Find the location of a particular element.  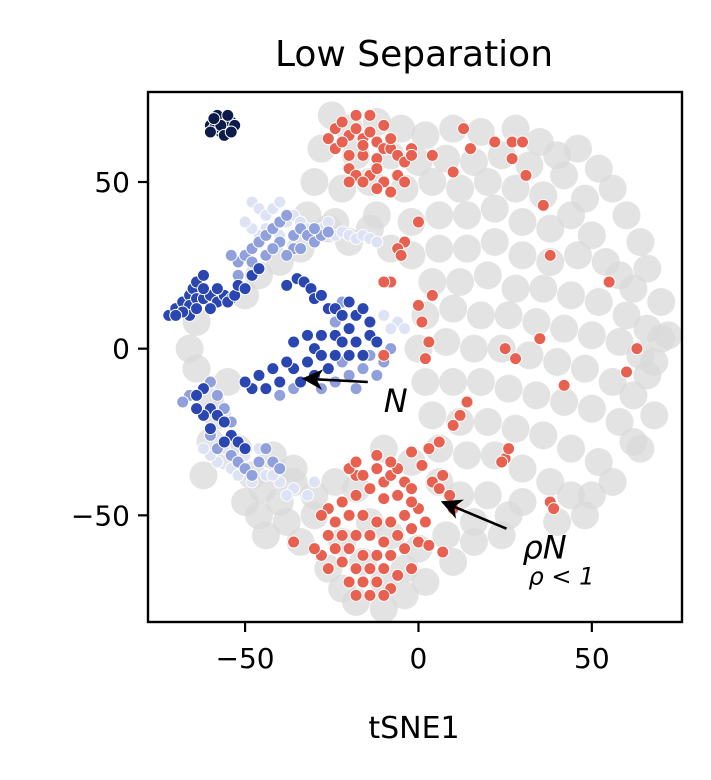

y-tick-label: 0 is located at coordinates (121, 349).